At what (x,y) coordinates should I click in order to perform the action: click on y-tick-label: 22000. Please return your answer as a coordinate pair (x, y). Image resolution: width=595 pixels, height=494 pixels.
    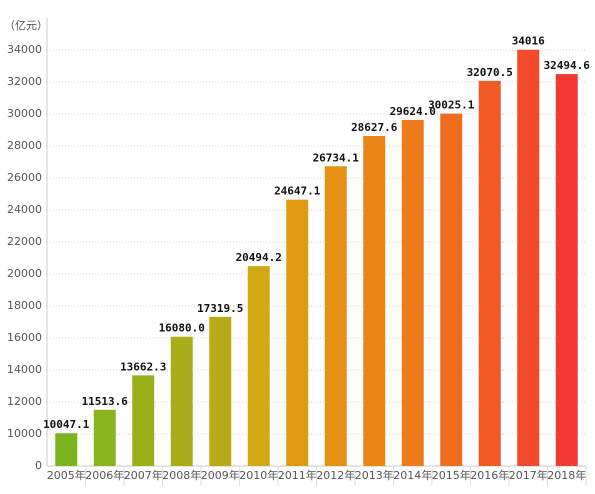
    Looking at the image, I should click on (24, 241).